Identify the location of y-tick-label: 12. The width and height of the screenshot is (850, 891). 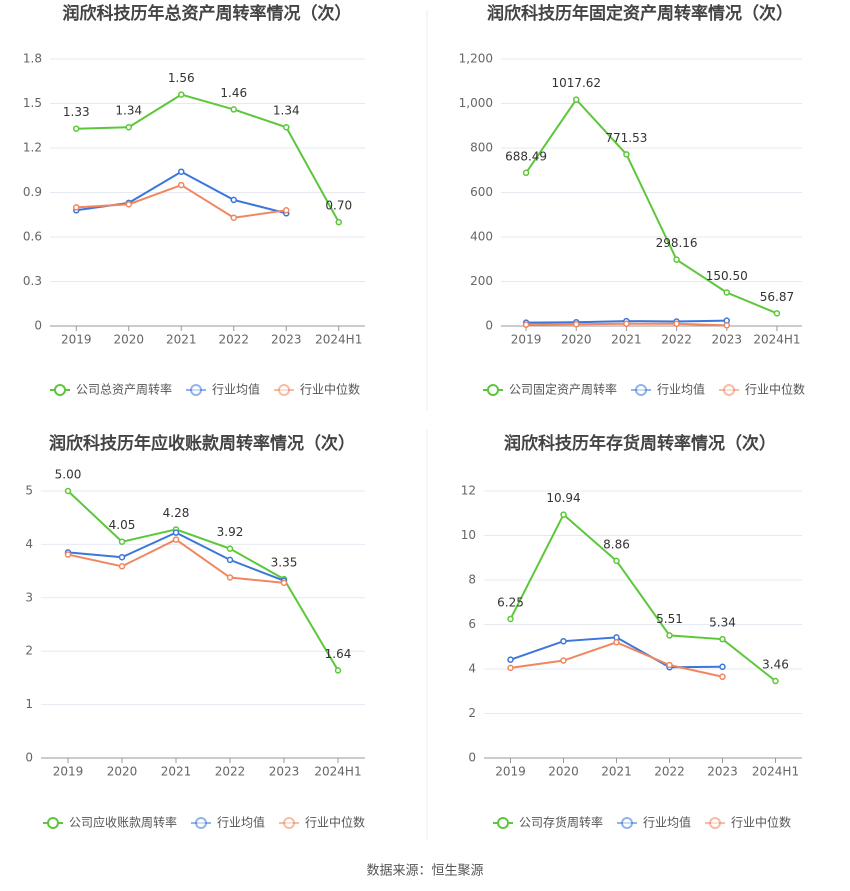
(468, 491).